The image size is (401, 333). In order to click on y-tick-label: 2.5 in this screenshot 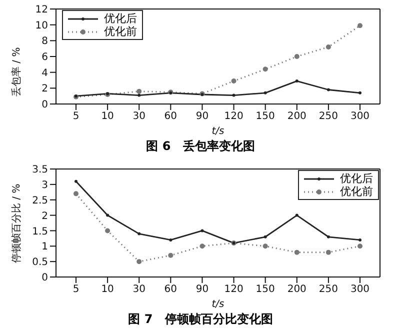, I will do `click(40, 200)`.